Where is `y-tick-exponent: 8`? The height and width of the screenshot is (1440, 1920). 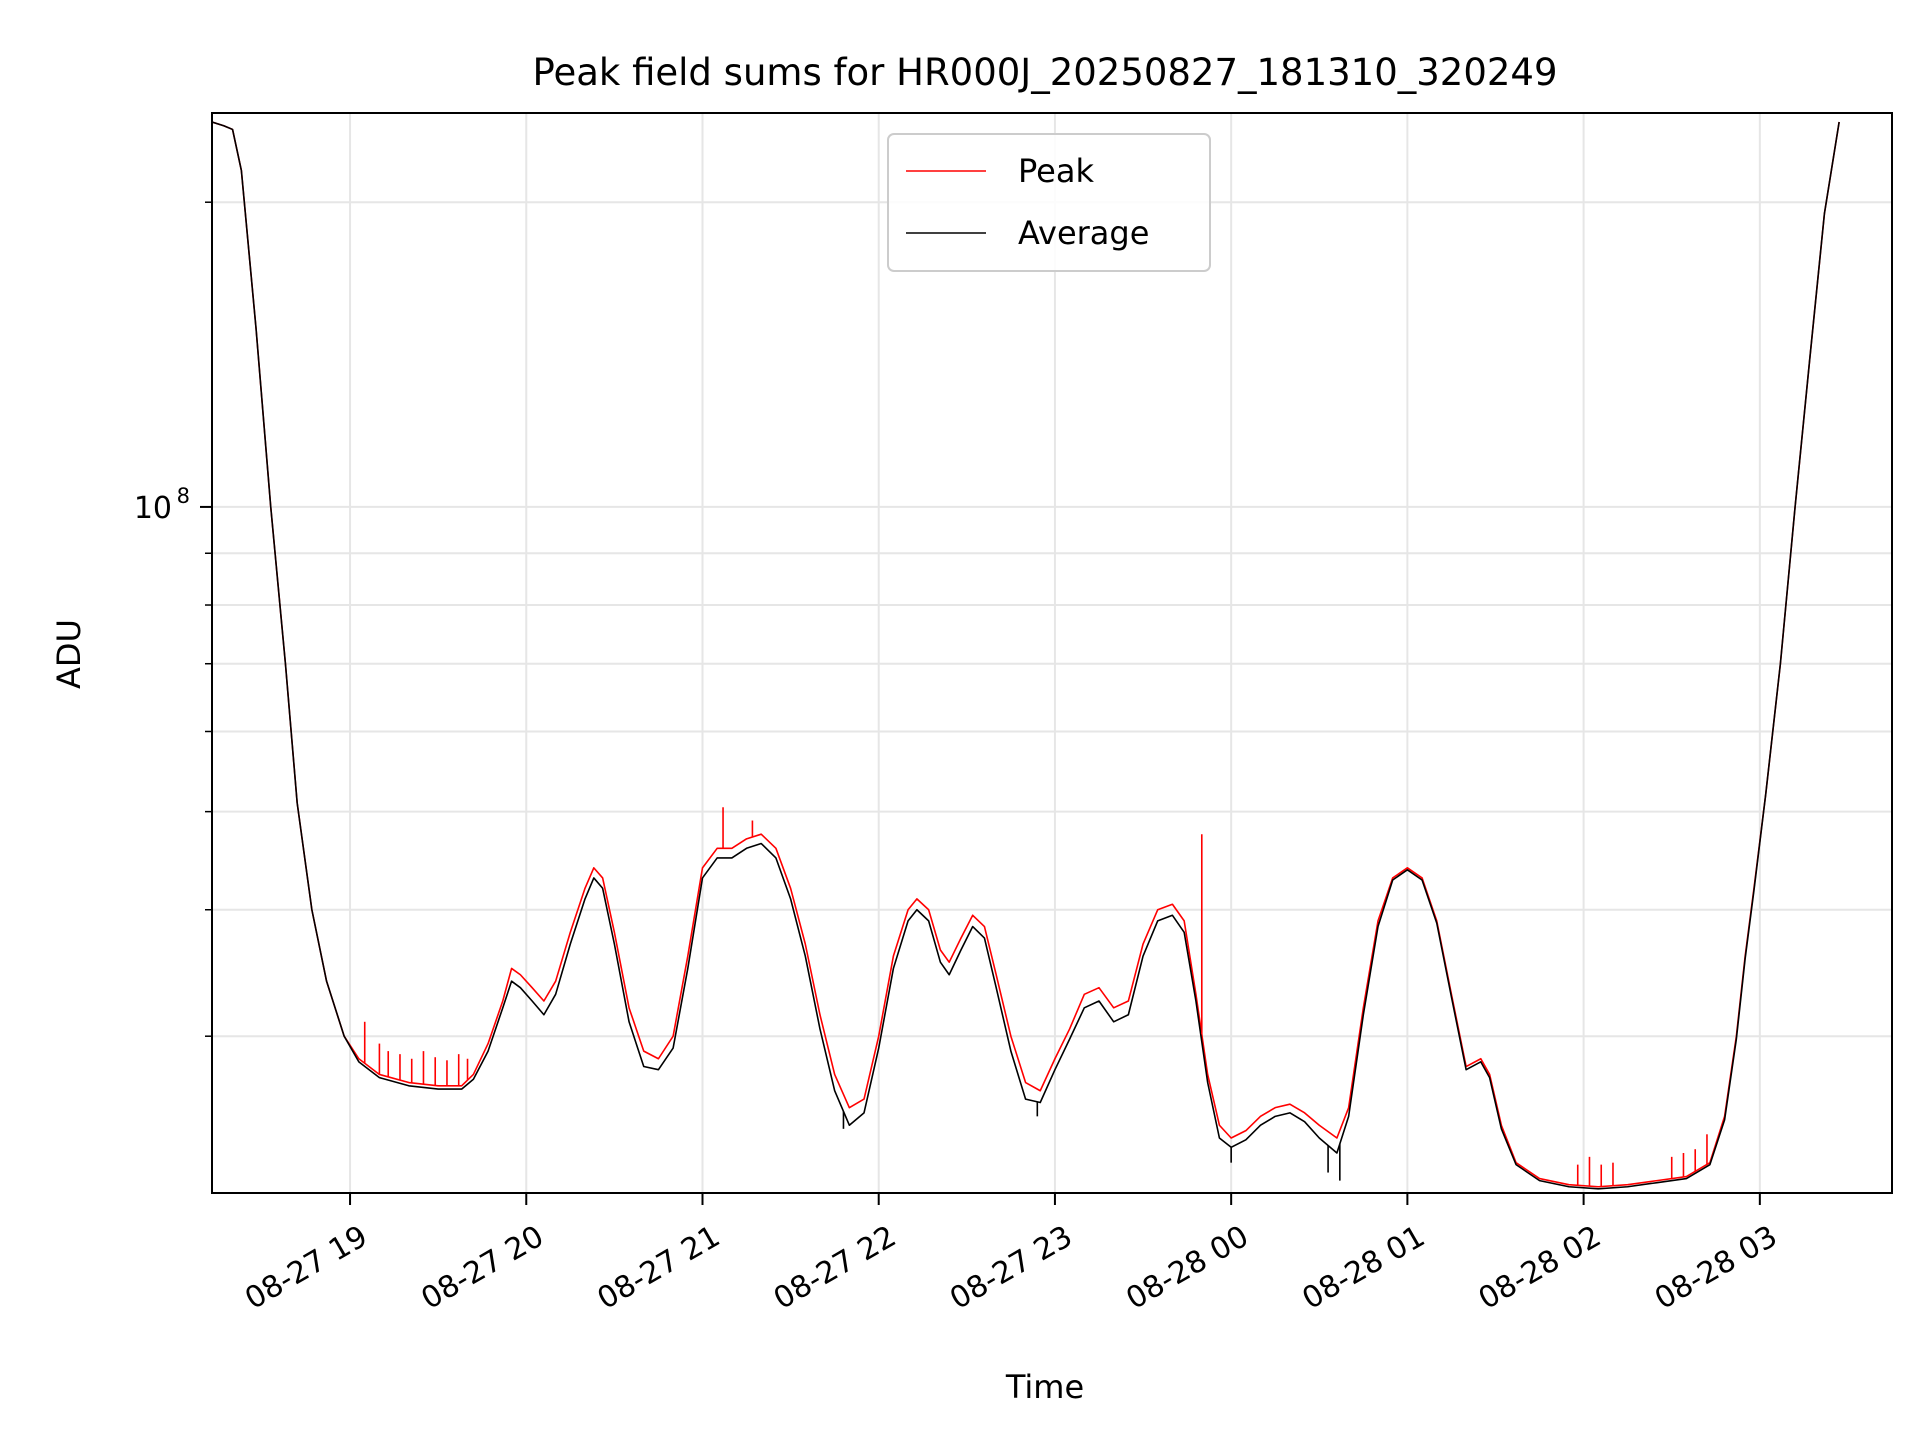
y-tick-exponent: 8 is located at coordinates (183, 496).